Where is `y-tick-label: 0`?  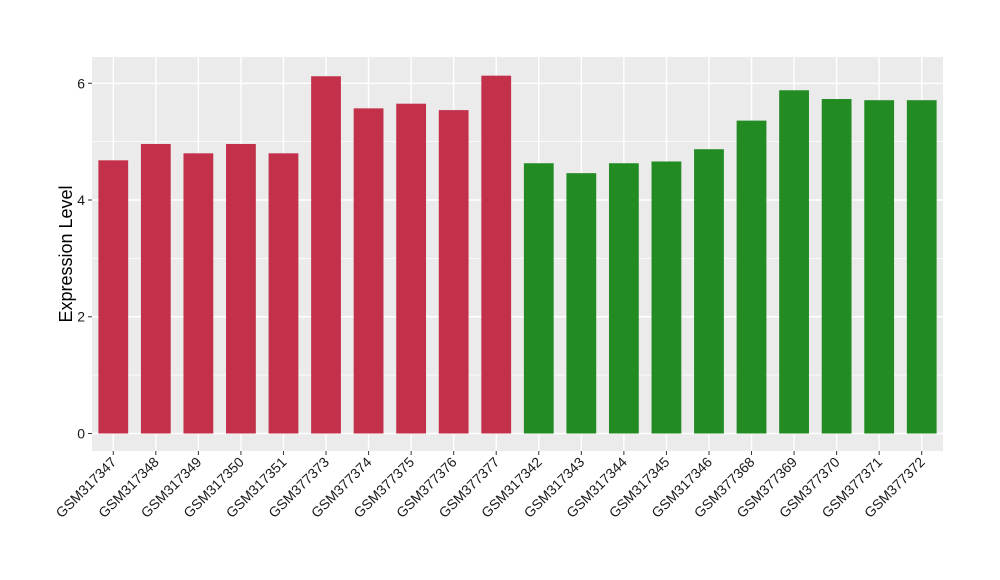
y-tick-label: 0 is located at coordinates (81, 433).